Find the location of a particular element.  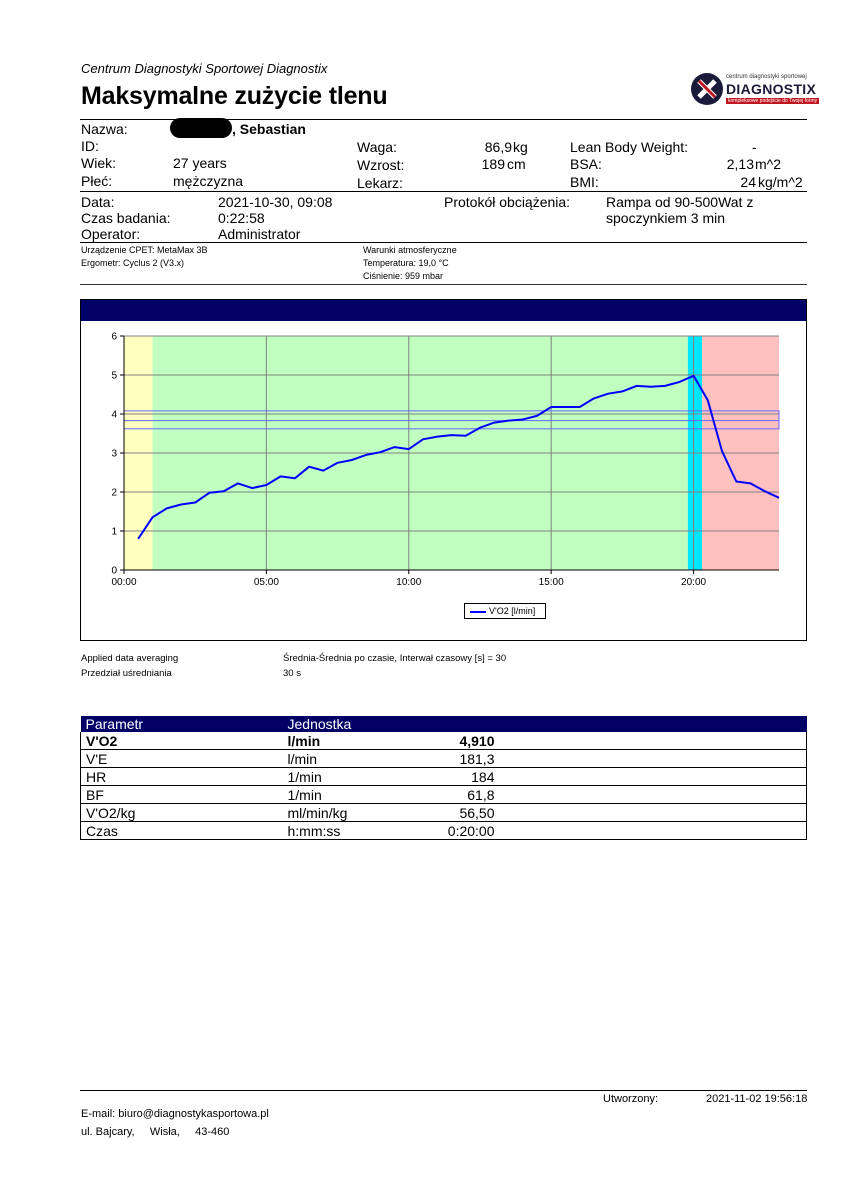

param-value: 56,50 is located at coordinates (451, 812).